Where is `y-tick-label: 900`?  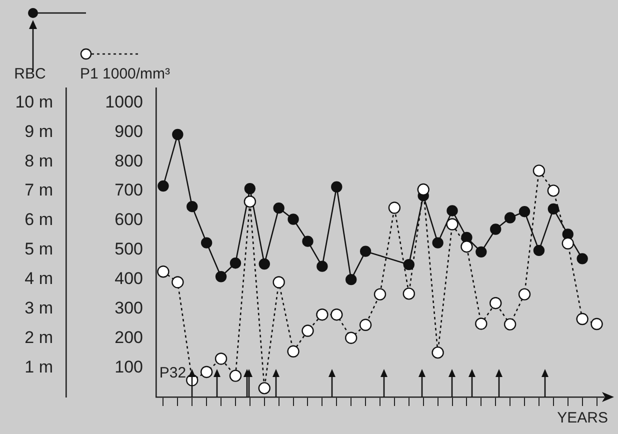 y-tick-label: 900 is located at coordinates (128, 131).